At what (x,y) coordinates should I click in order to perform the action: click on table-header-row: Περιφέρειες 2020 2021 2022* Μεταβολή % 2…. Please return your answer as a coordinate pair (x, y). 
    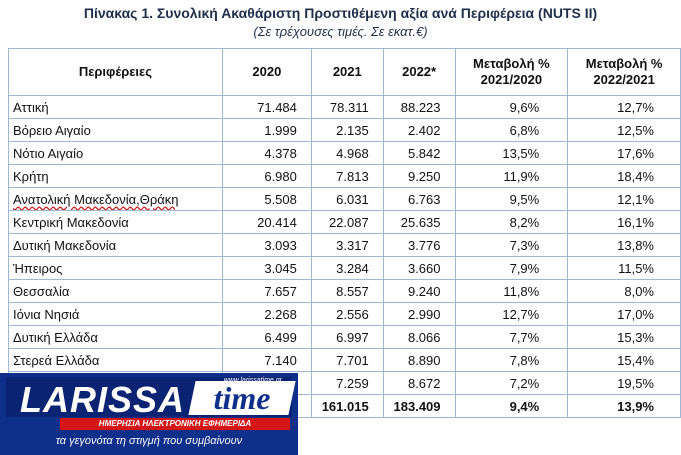
    Looking at the image, I should click on (344, 72).